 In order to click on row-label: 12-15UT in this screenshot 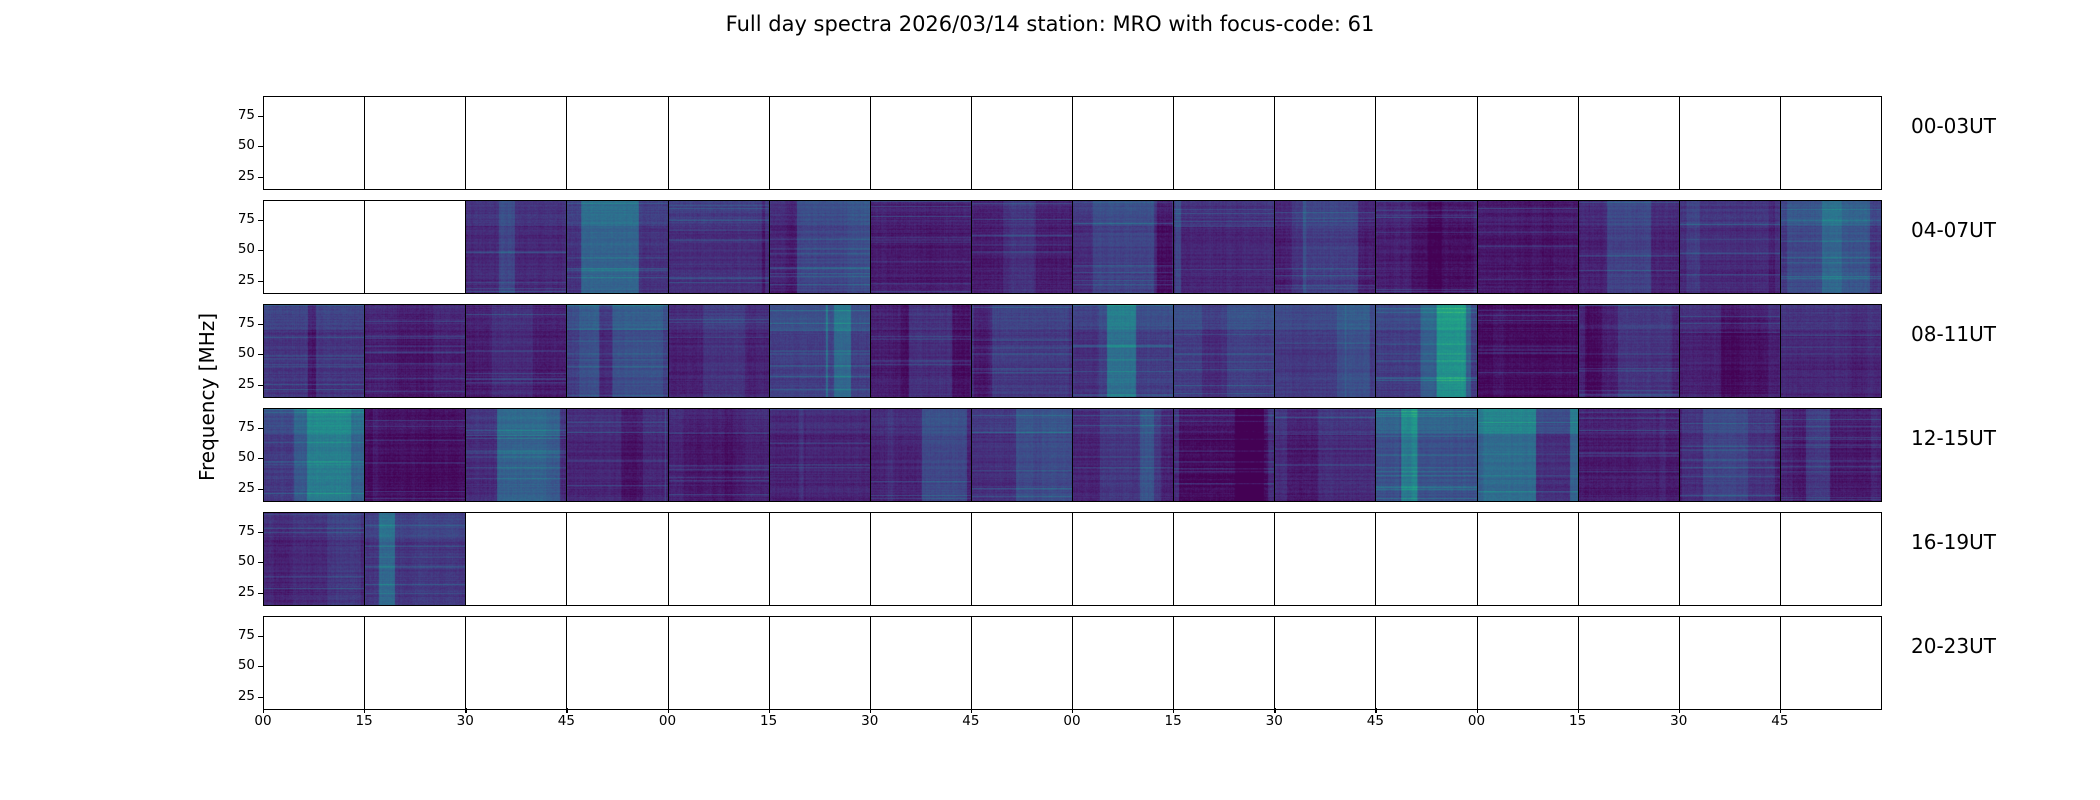, I will do `click(1953, 438)`.